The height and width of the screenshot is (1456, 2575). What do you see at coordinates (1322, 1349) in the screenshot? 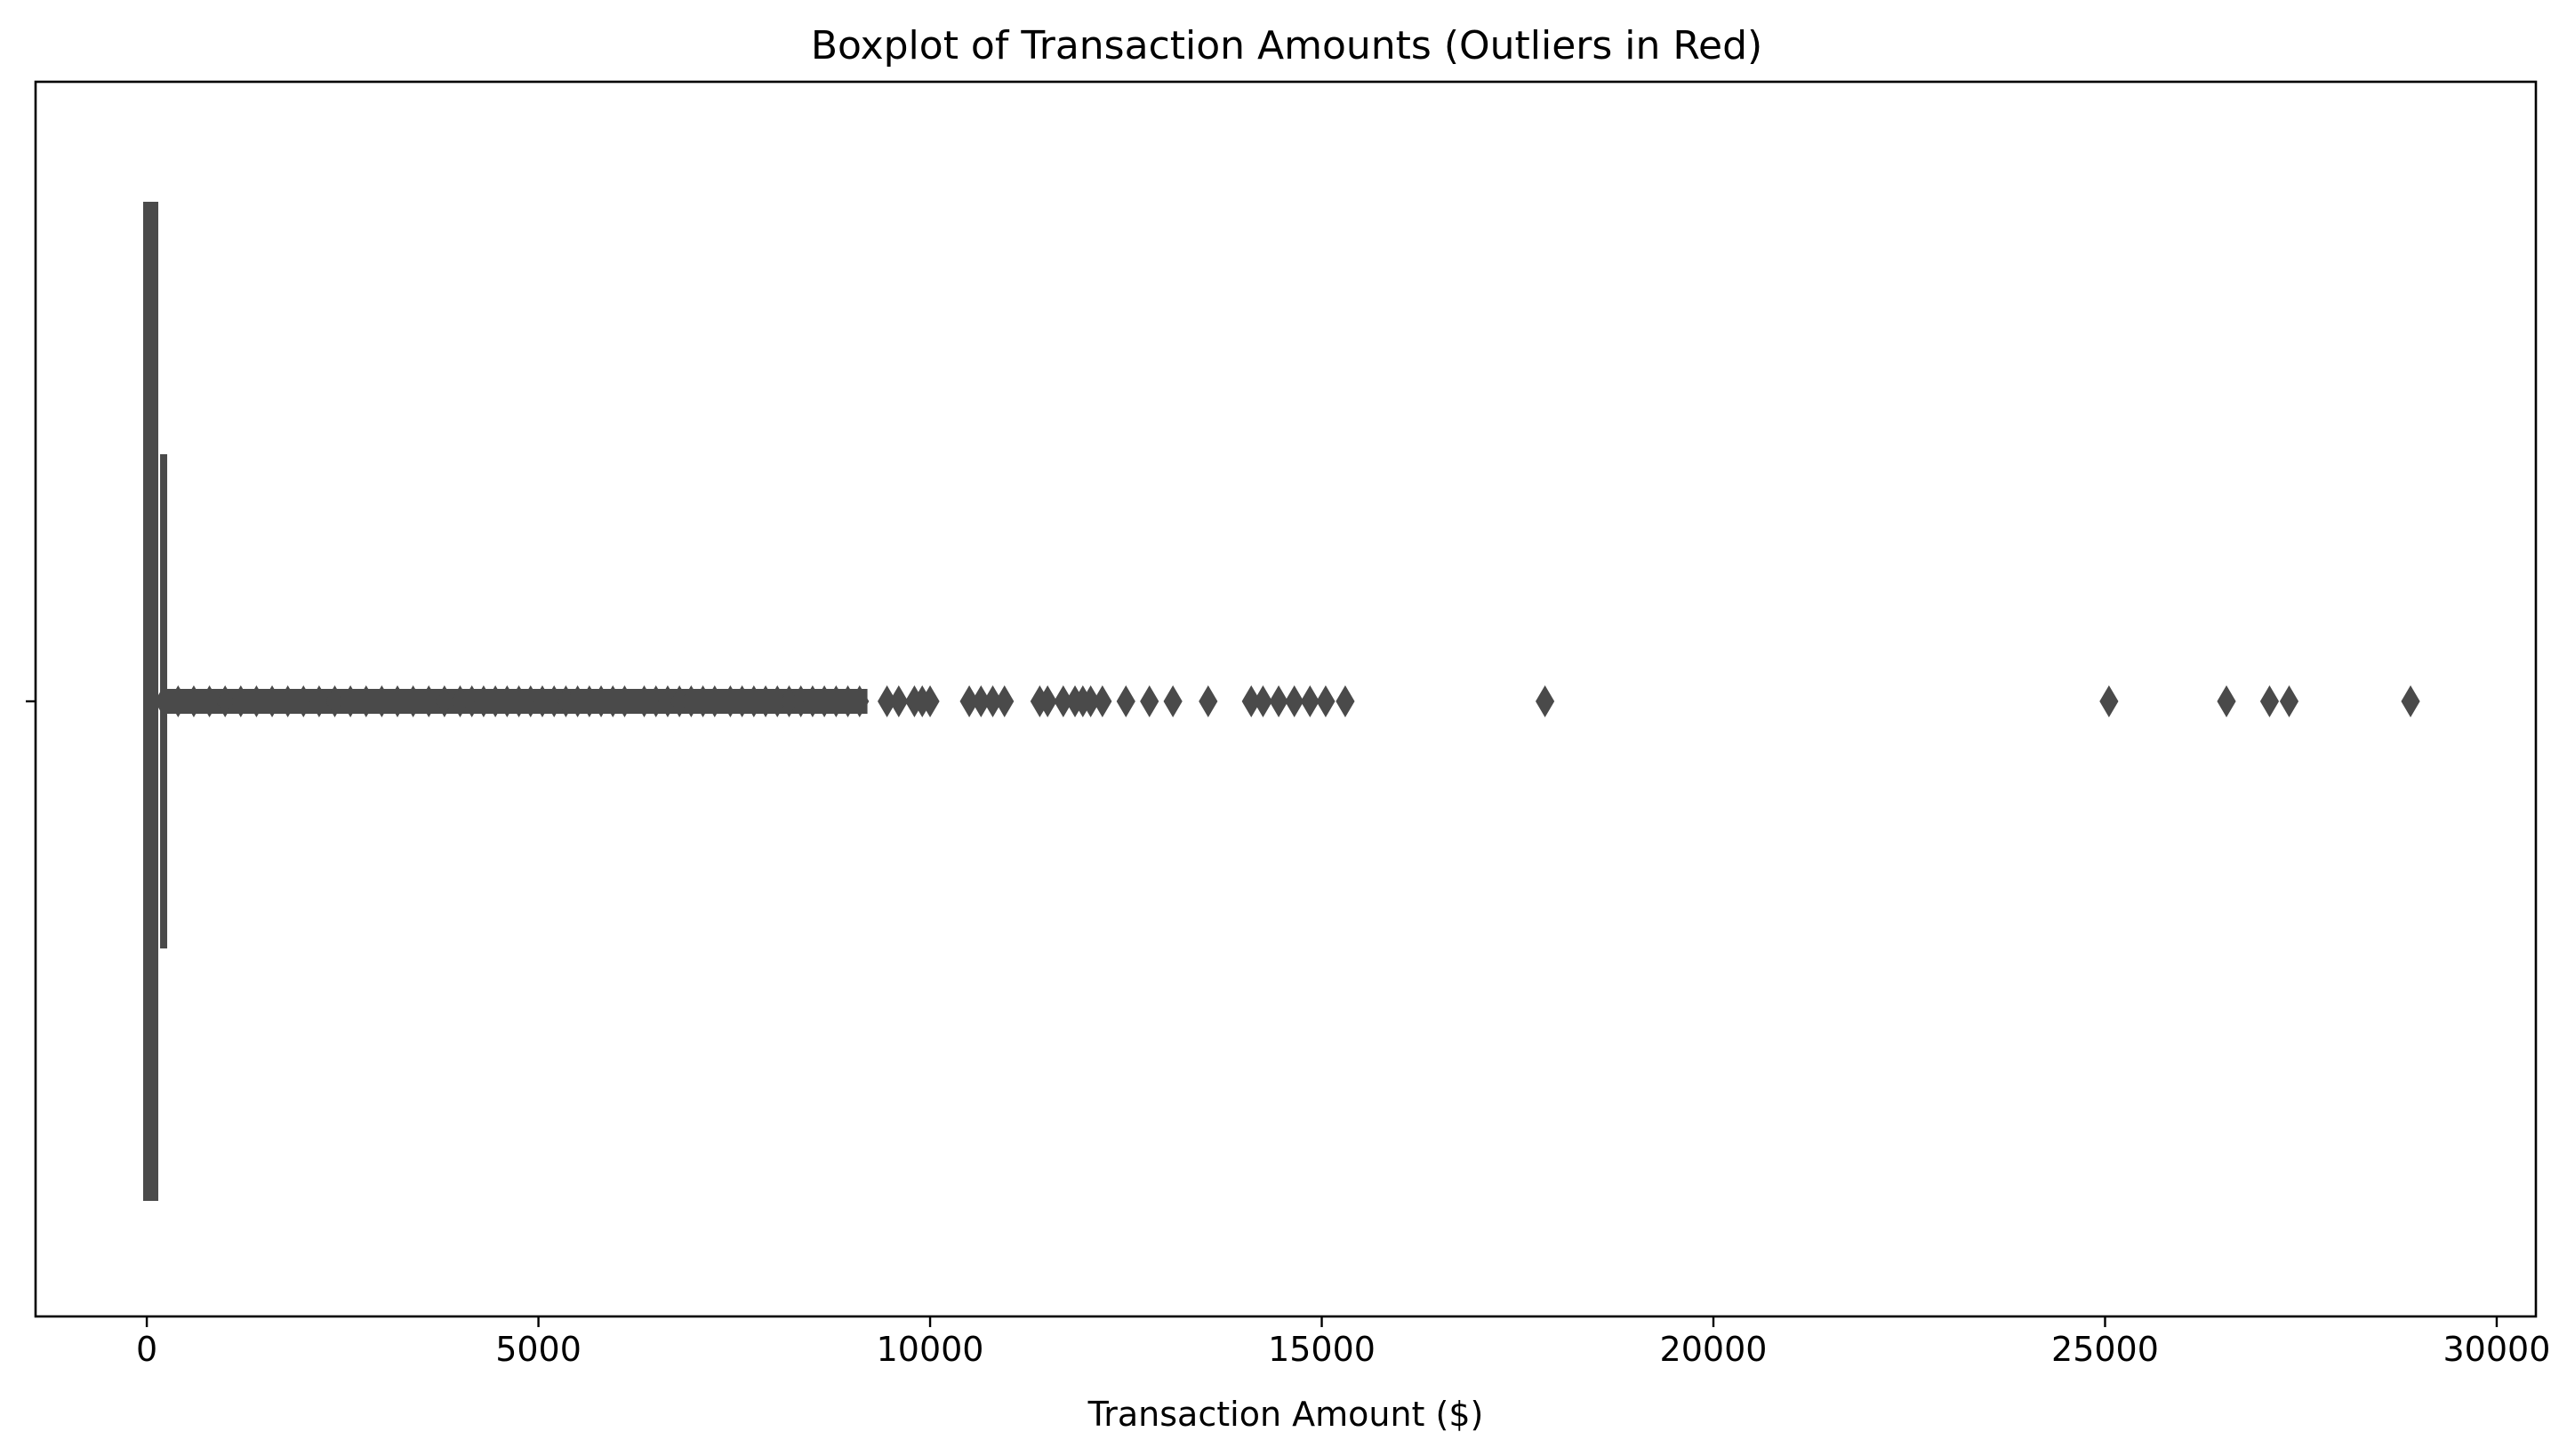
I see `x-tick-label-15000: 15000` at bounding box center [1322, 1349].